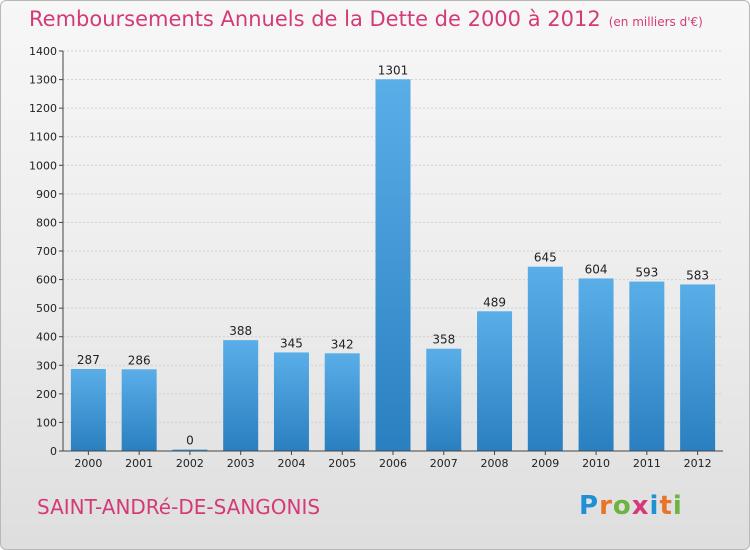 This screenshot has height=550, width=750. What do you see at coordinates (190, 463) in the screenshot?
I see `x-tick-label: 2002` at bounding box center [190, 463].